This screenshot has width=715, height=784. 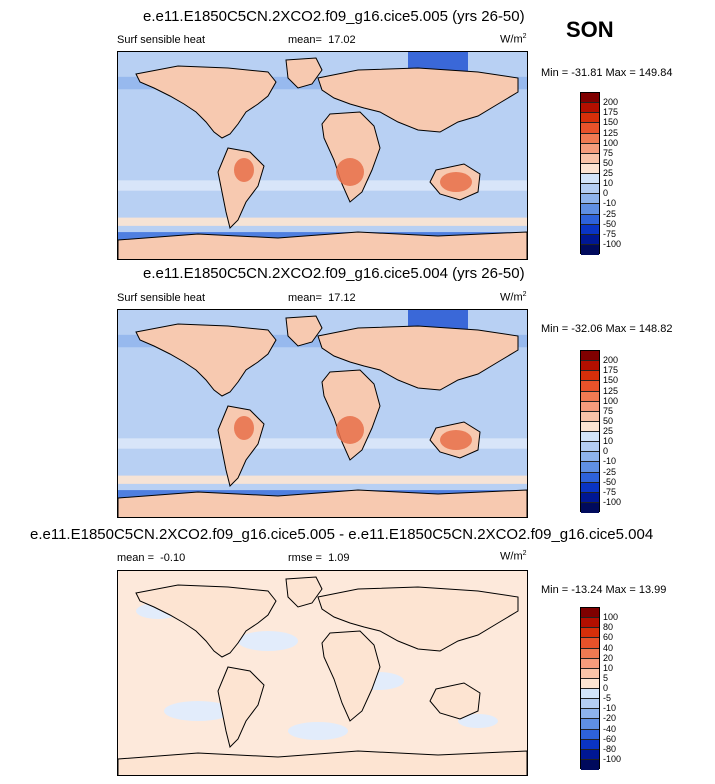 I want to click on panel3-rmse: rmse = 1.09, so click(x=318, y=558).